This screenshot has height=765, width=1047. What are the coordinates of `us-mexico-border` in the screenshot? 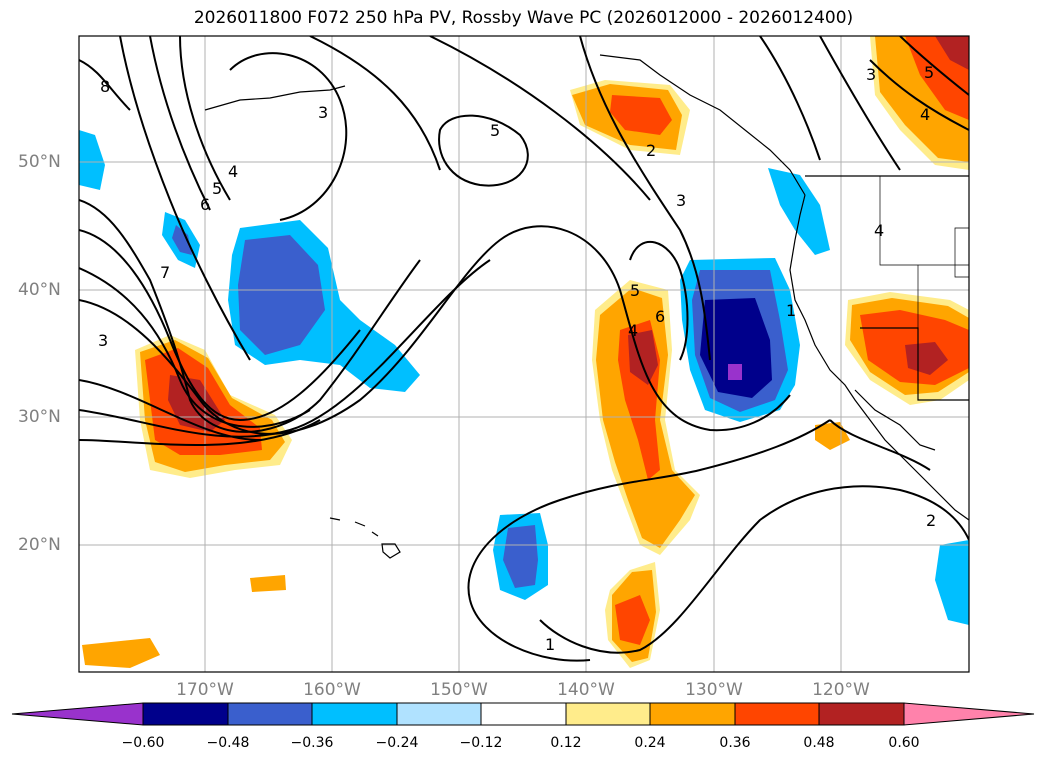 It's located at (914, 364).